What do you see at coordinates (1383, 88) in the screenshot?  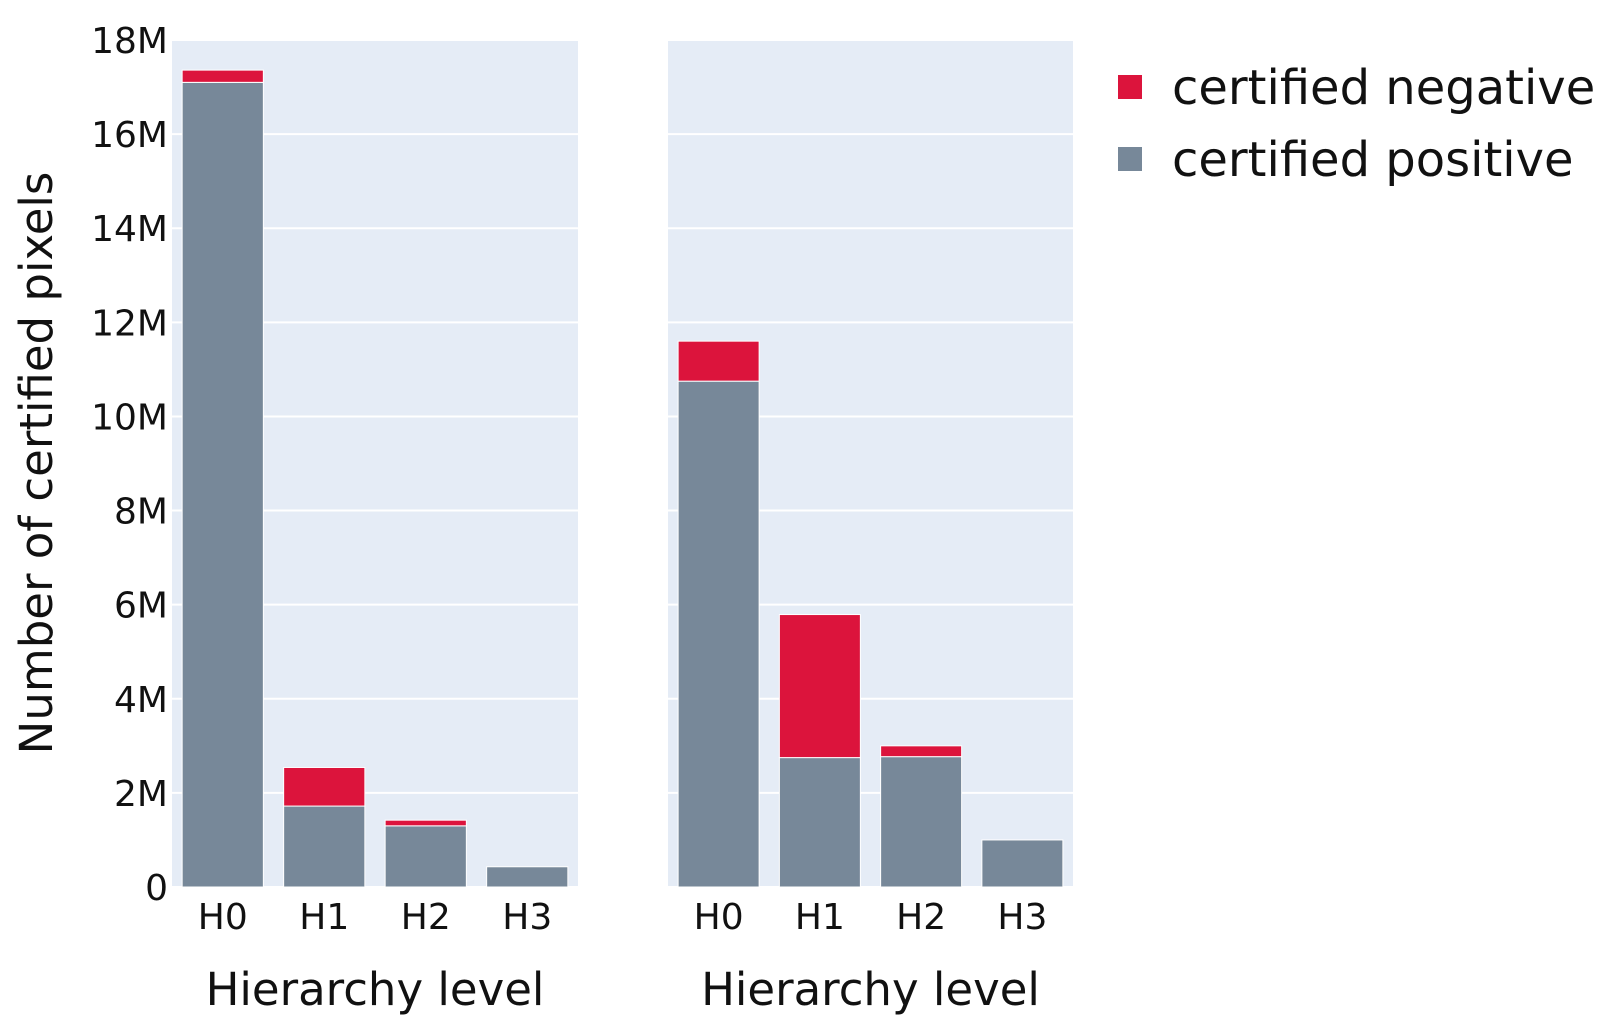 I see `legend-label: certified negative` at bounding box center [1383, 88].